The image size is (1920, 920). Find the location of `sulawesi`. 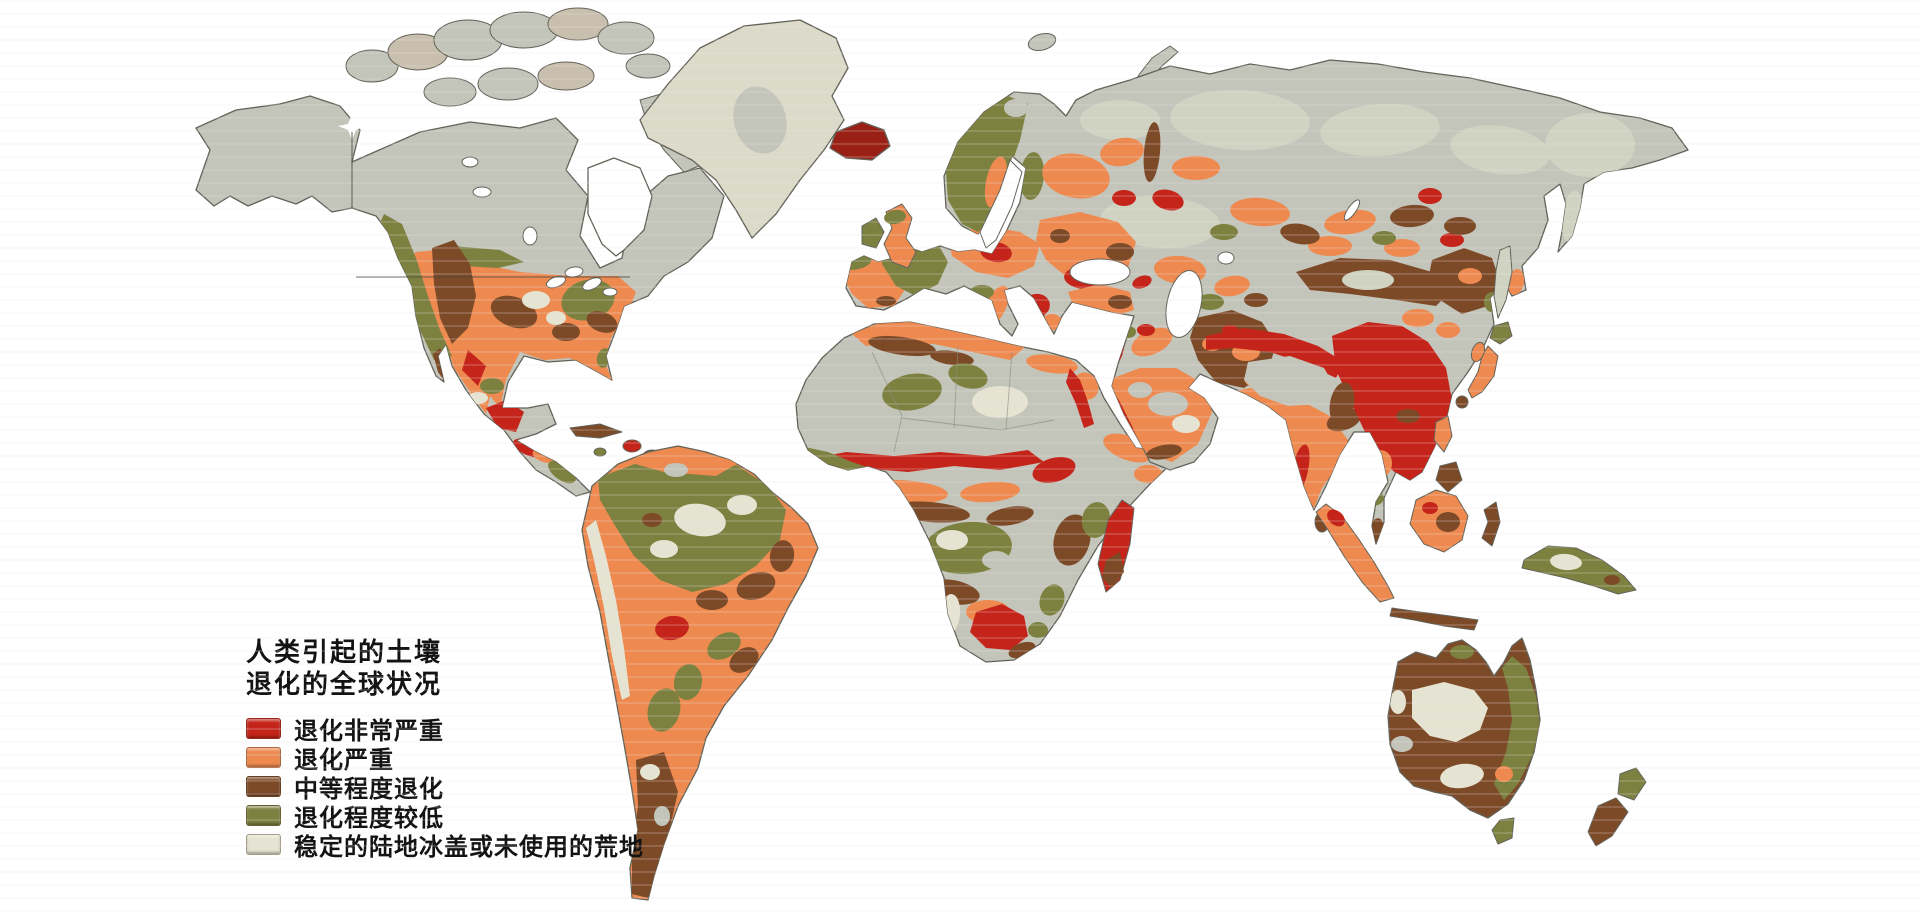

sulawesi is located at coordinates (1491, 524).